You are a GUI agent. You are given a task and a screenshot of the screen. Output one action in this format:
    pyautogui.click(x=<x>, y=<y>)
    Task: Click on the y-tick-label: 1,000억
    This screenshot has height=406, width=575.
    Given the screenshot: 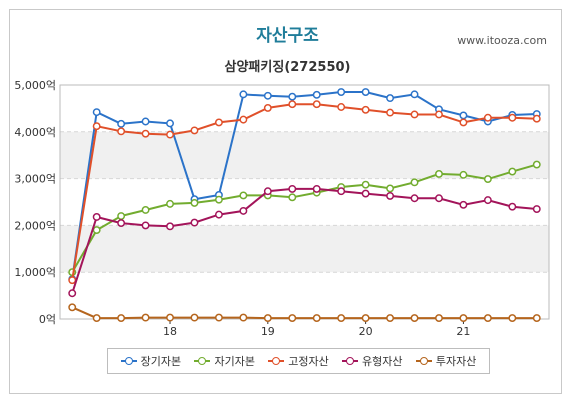 What is the action you would take?
    pyautogui.click(x=35, y=272)
    